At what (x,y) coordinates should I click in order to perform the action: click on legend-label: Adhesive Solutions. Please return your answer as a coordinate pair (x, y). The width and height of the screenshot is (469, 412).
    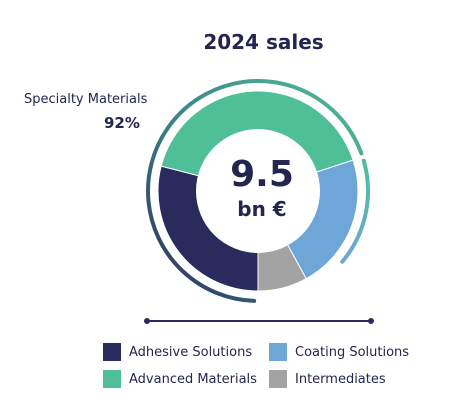
    Looking at the image, I should click on (191, 352).